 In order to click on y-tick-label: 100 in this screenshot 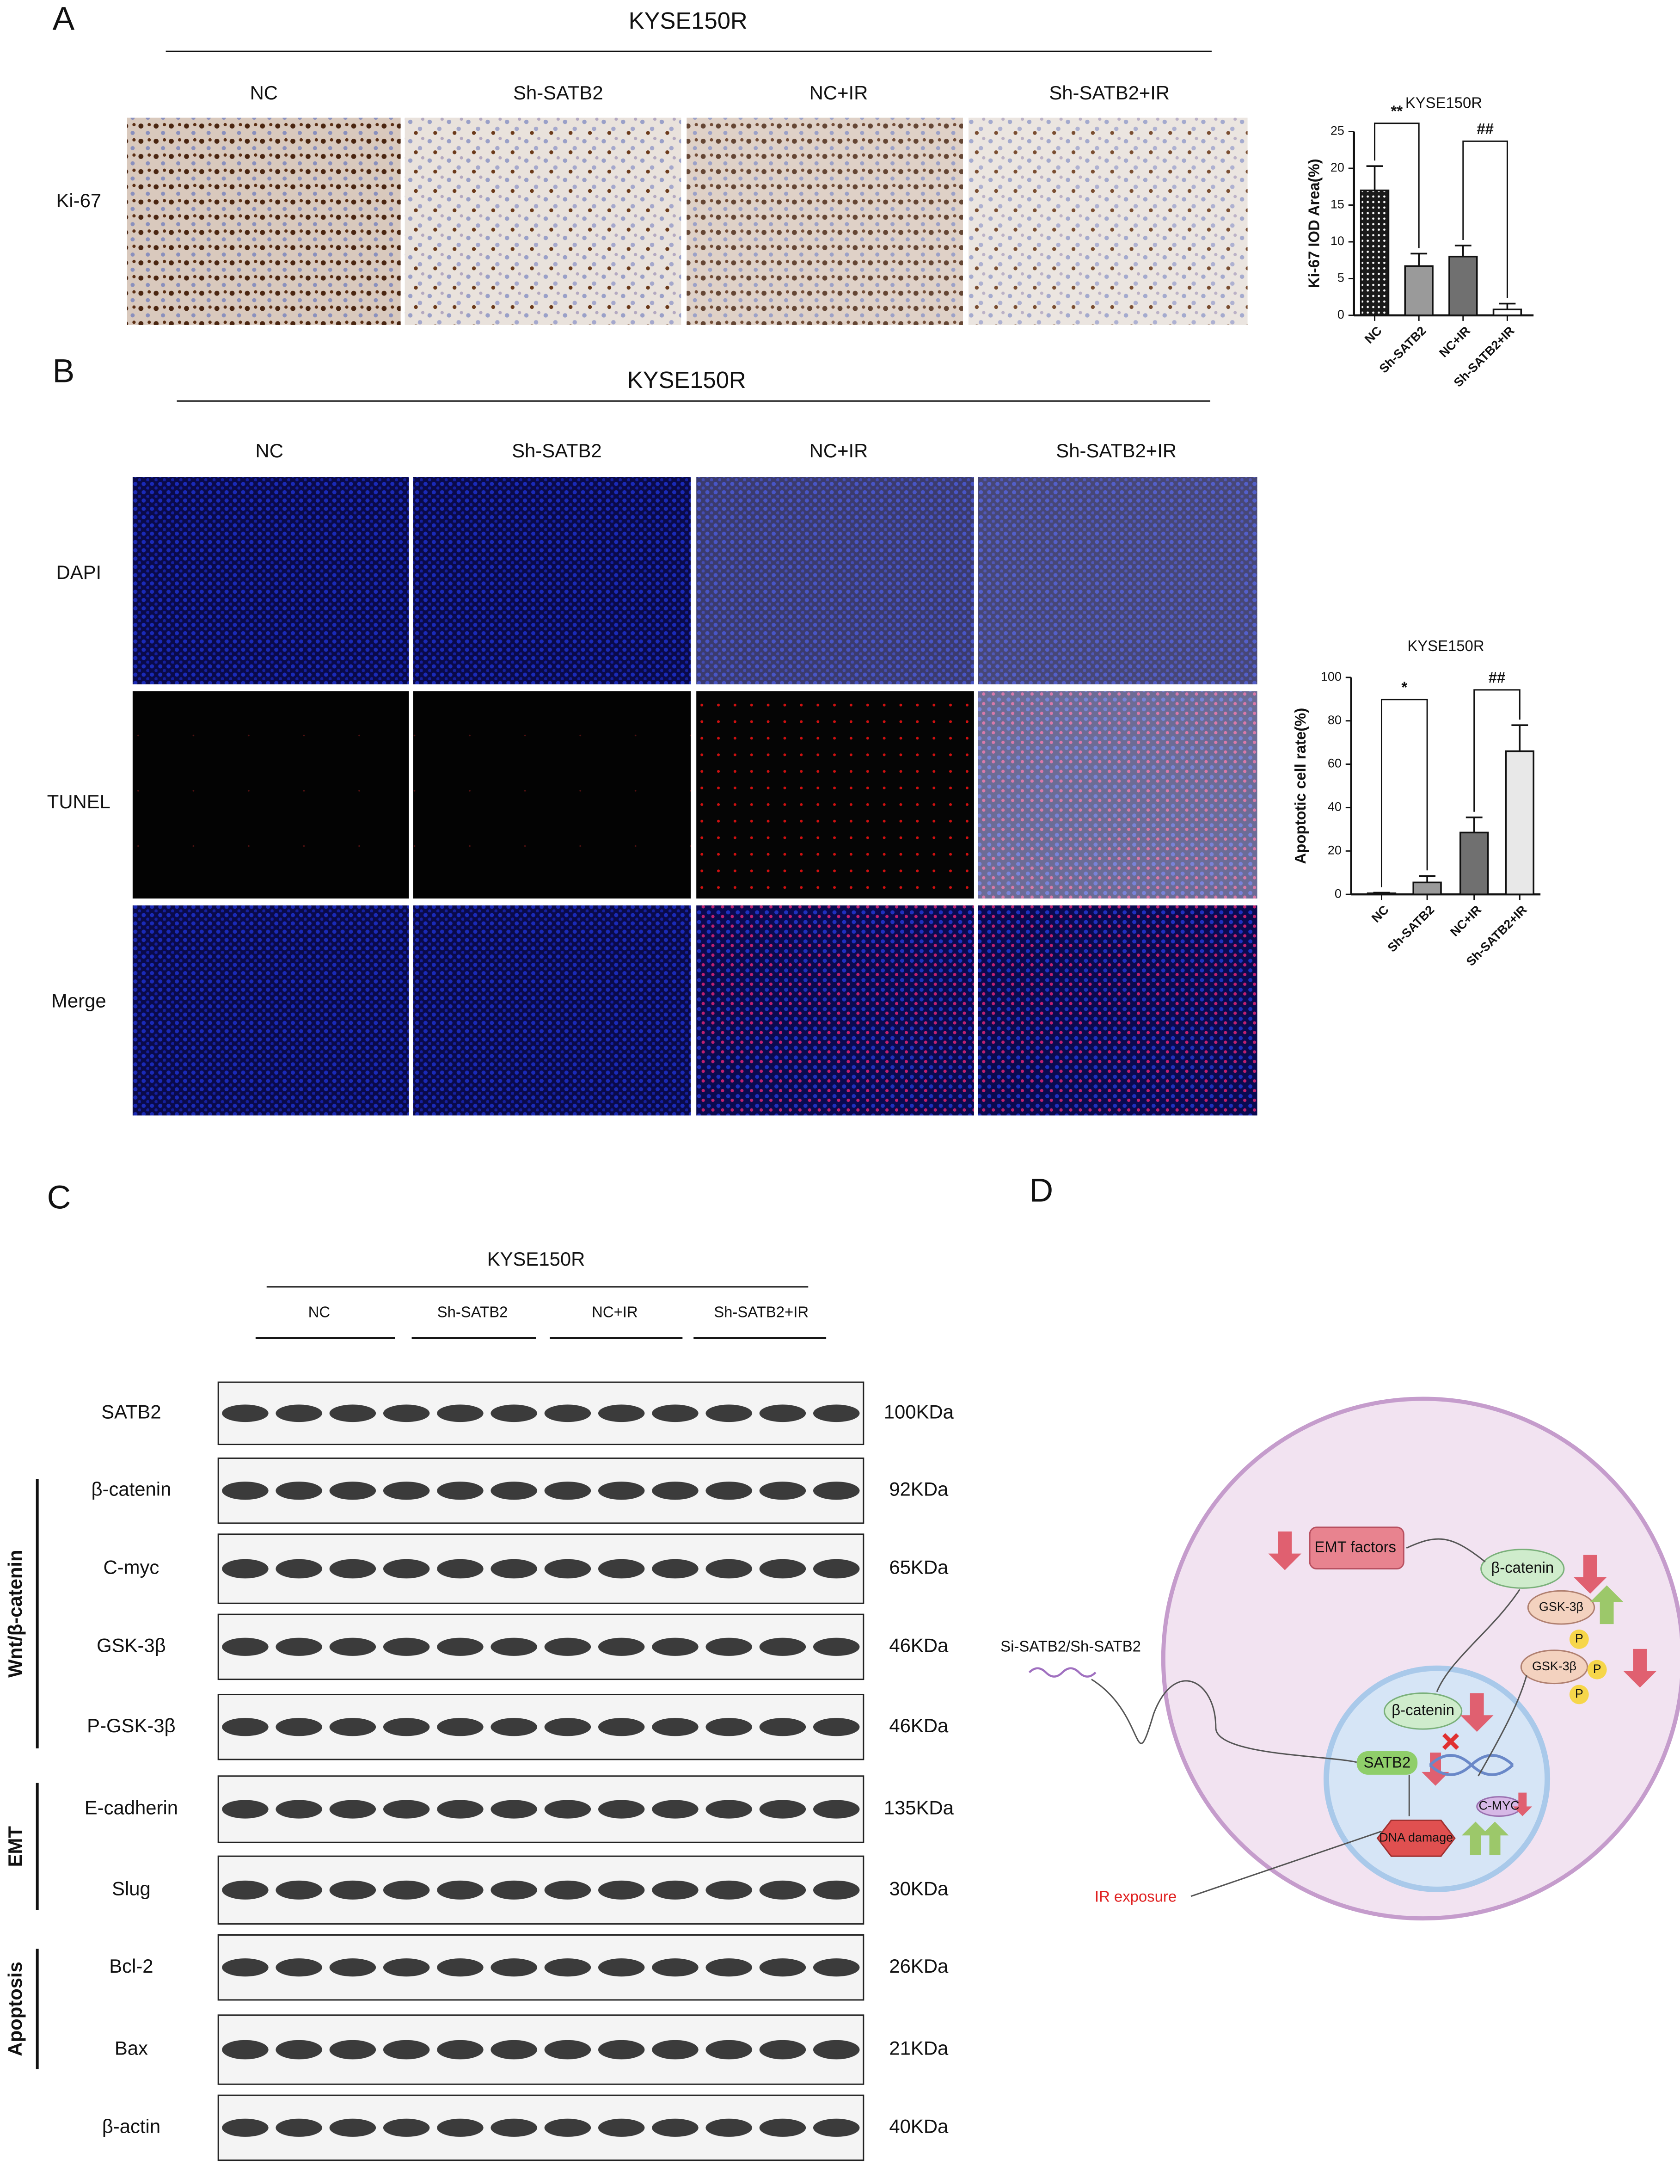, I will do `click(1331, 676)`.